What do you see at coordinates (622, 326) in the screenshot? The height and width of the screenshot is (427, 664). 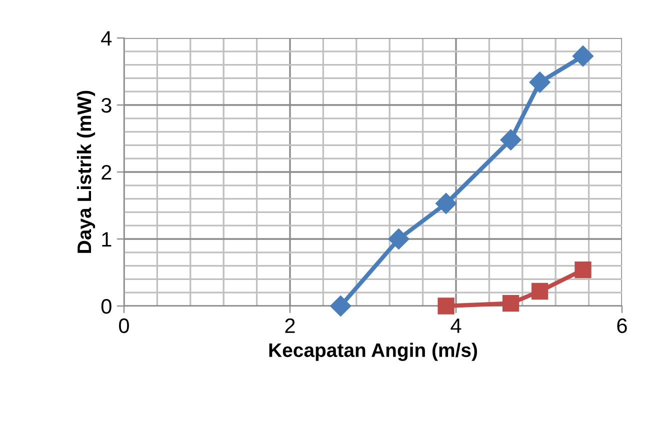 I see `x-tick-label: 6` at bounding box center [622, 326].